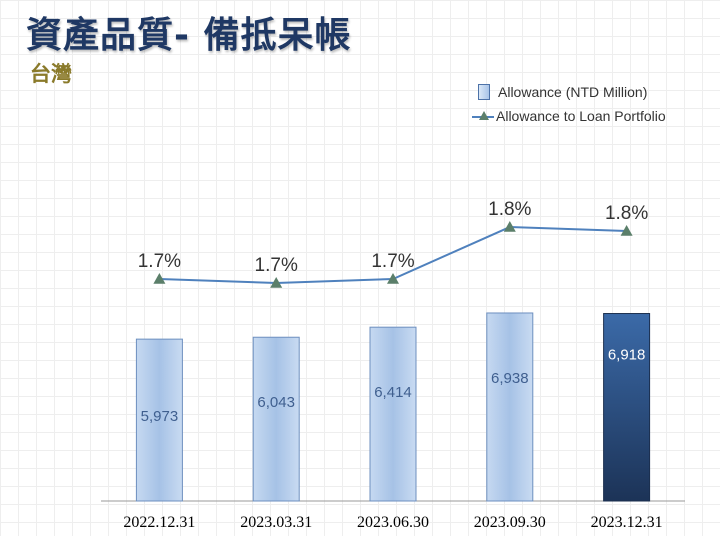 The image size is (720, 536). What do you see at coordinates (510, 378) in the screenshot?
I see `bar-value-label: 6,938` at bounding box center [510, 378].